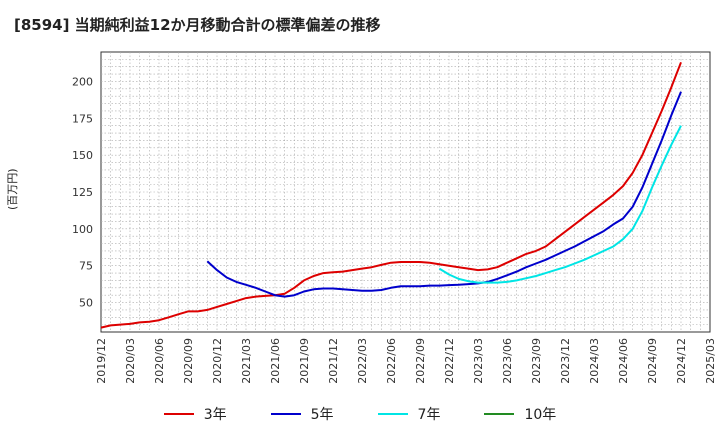  Describe the element at coordinates (82, 118) in the screenshot. I see `y-tick-label: 175` at that location.